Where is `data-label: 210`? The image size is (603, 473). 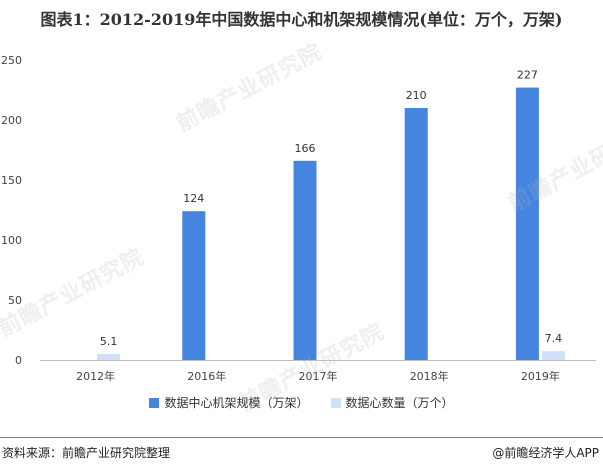
data-label: 210 is located at coordinates (416, 95).